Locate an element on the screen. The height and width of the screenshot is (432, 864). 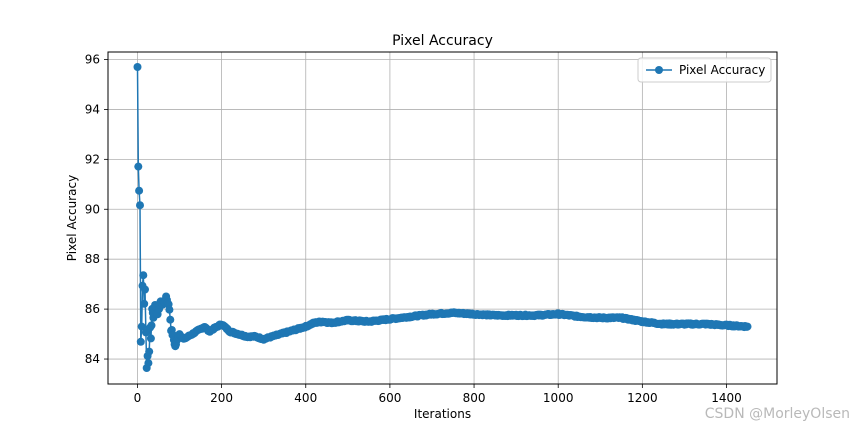
chart-title: Pixel Accuracy is located at coordinates (442, 41).